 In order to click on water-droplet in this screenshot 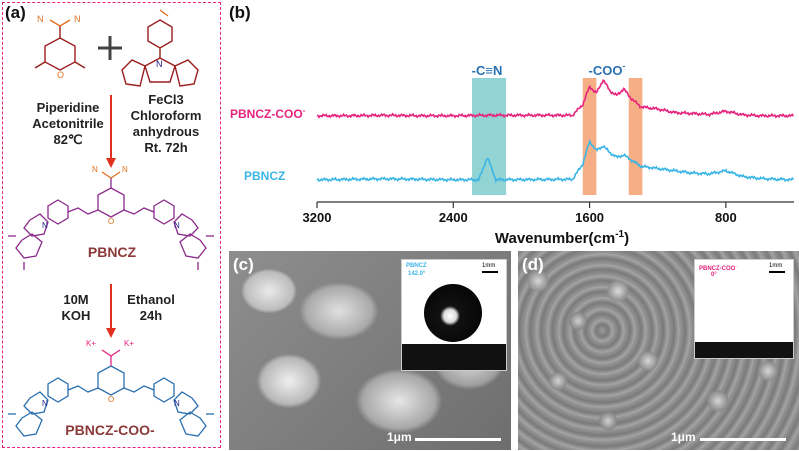, I will do `click(453, 313)`.